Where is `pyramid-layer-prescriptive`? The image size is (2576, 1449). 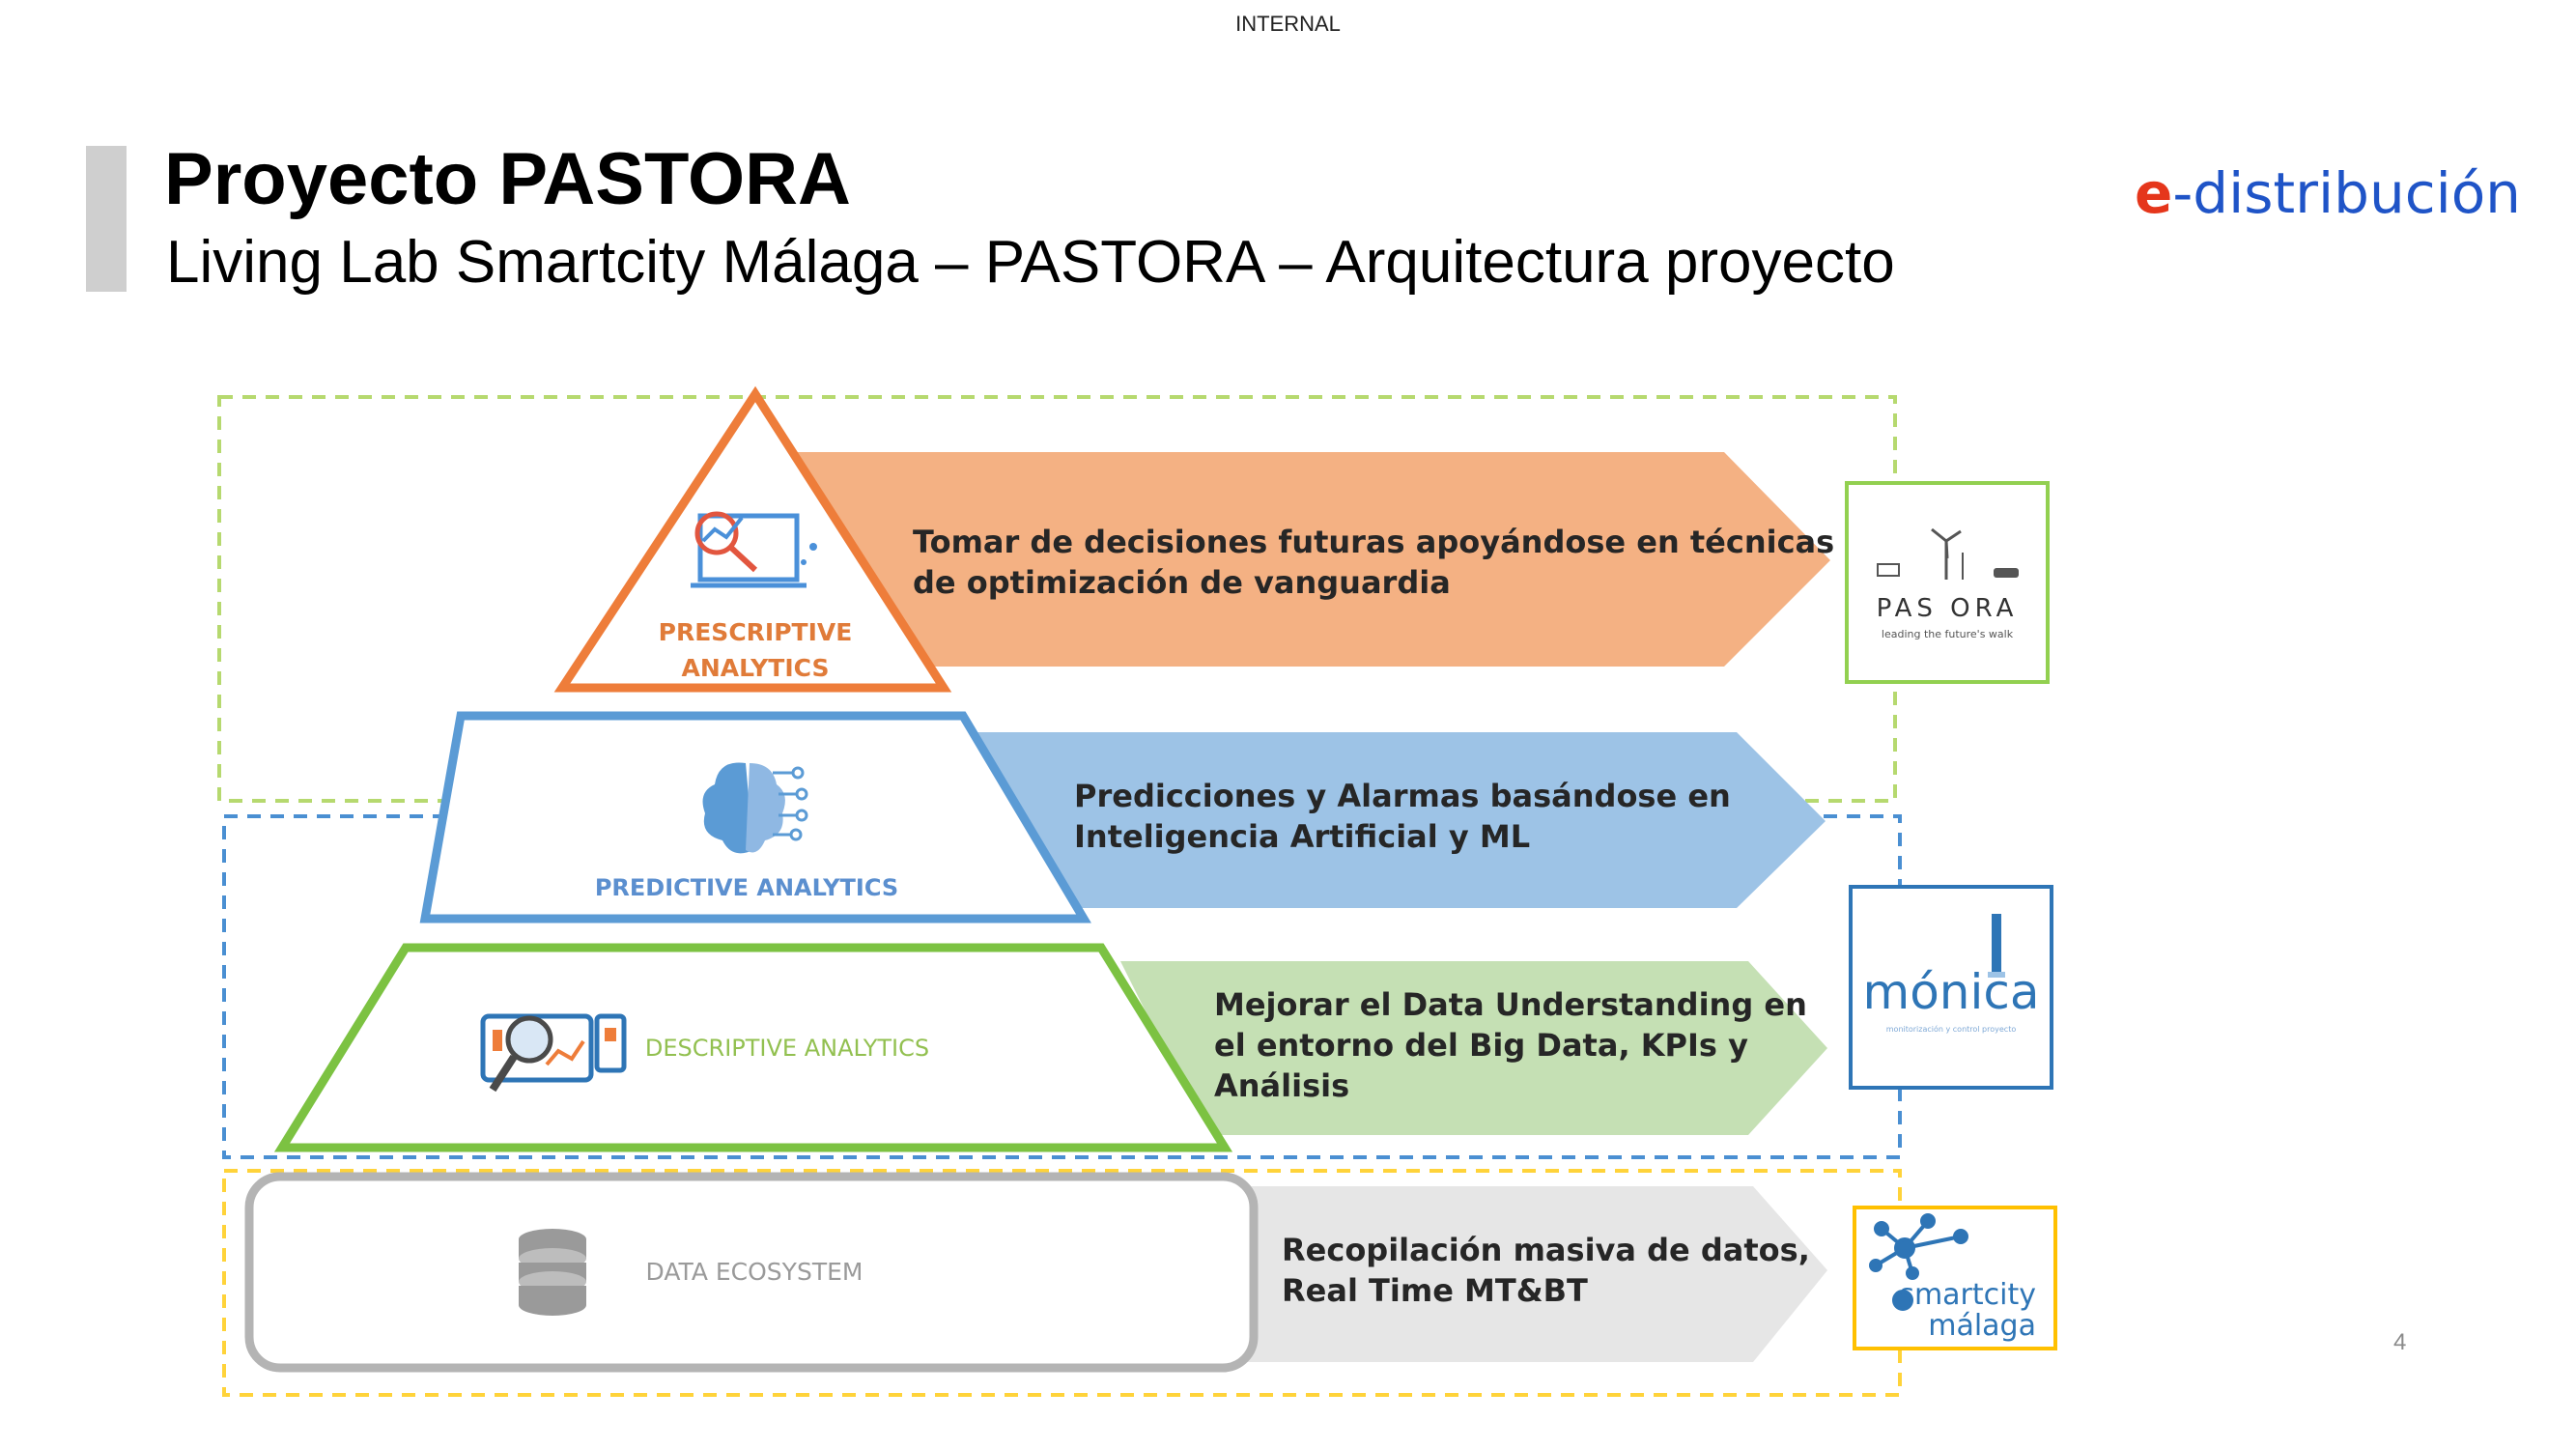
pyramid-layer-prescriptive is located at coordinates (752, 539).